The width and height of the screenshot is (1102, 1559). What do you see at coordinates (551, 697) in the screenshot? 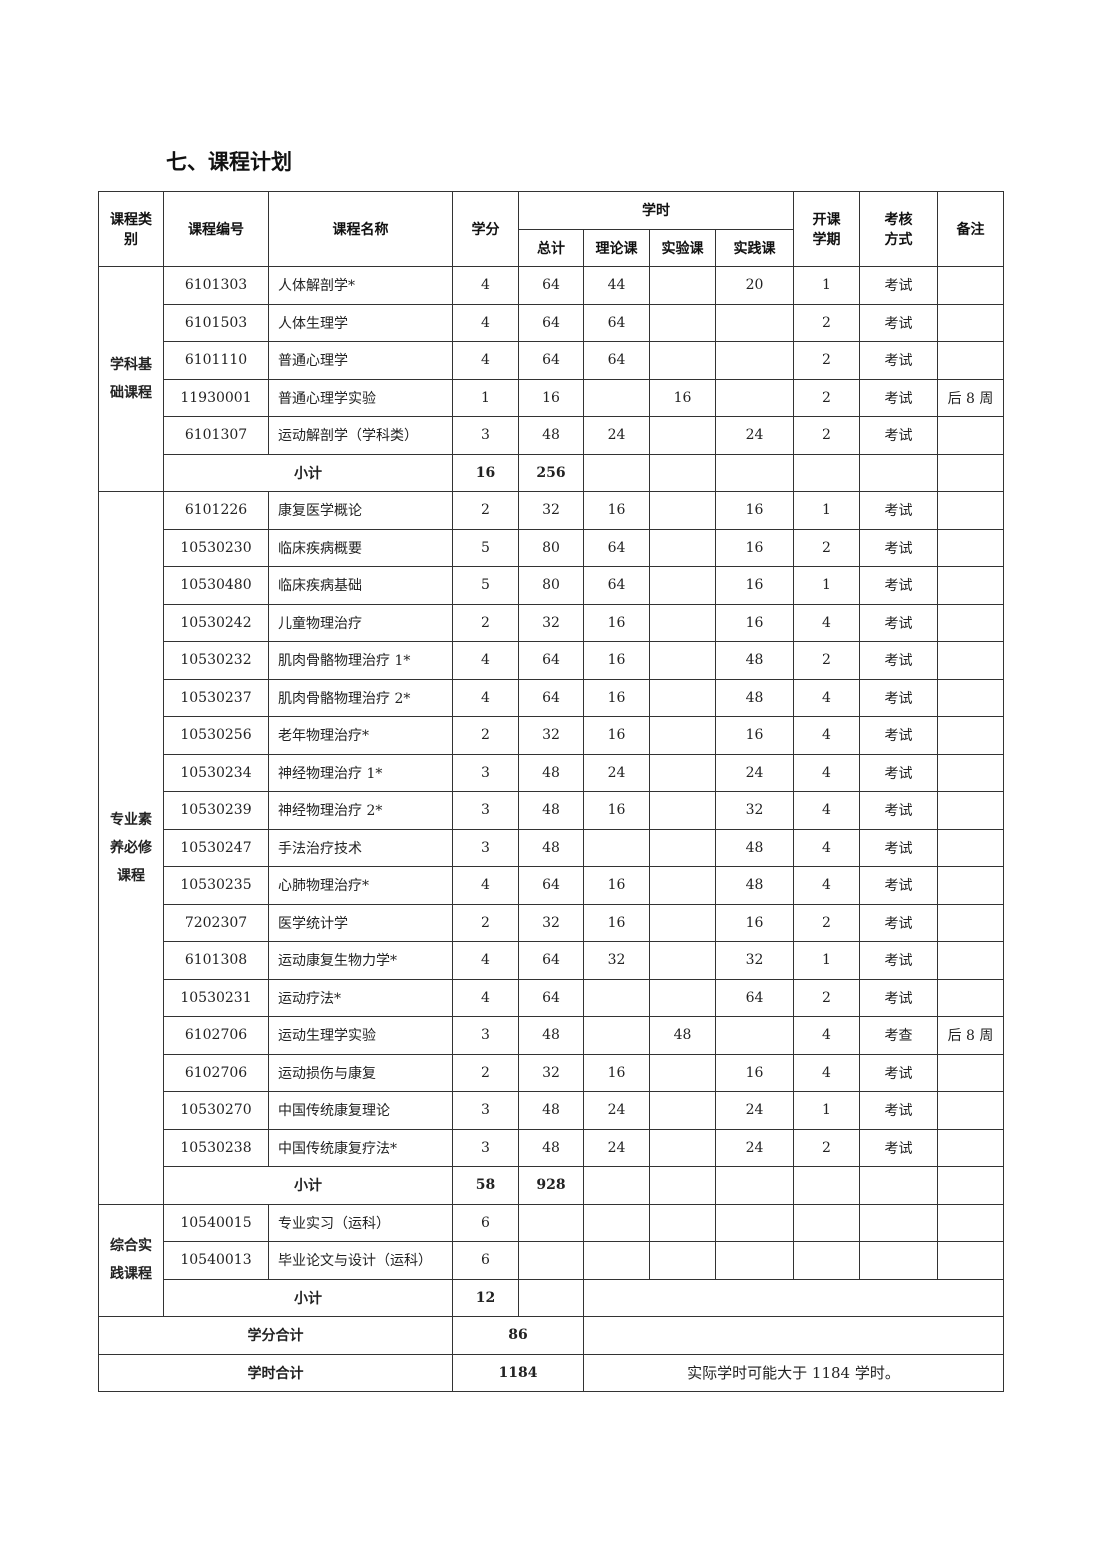
I see `table-row: 10530237 肌肉骨骼物理治疗 2* 4 64 16 48 4 考试` at bounding box center [551, 697].